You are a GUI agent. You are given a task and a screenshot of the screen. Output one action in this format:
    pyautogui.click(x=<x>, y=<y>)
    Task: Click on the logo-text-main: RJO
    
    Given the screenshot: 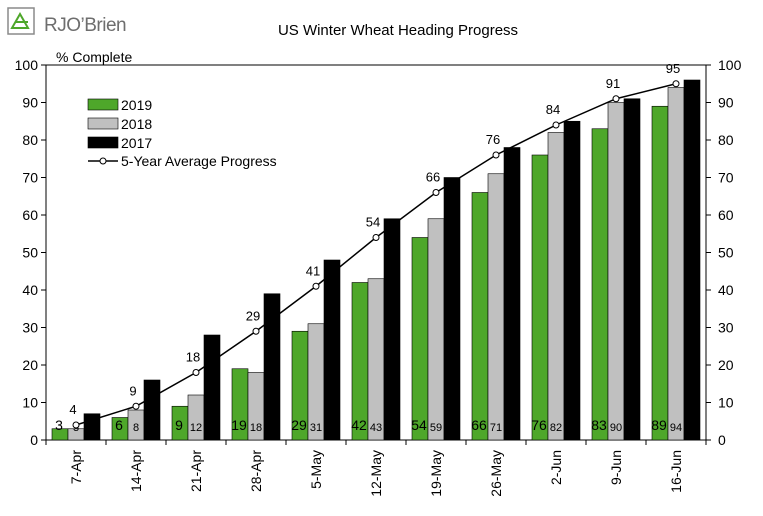 What is the action you would take?
    pyautogui.click(x=62, y=25)
    